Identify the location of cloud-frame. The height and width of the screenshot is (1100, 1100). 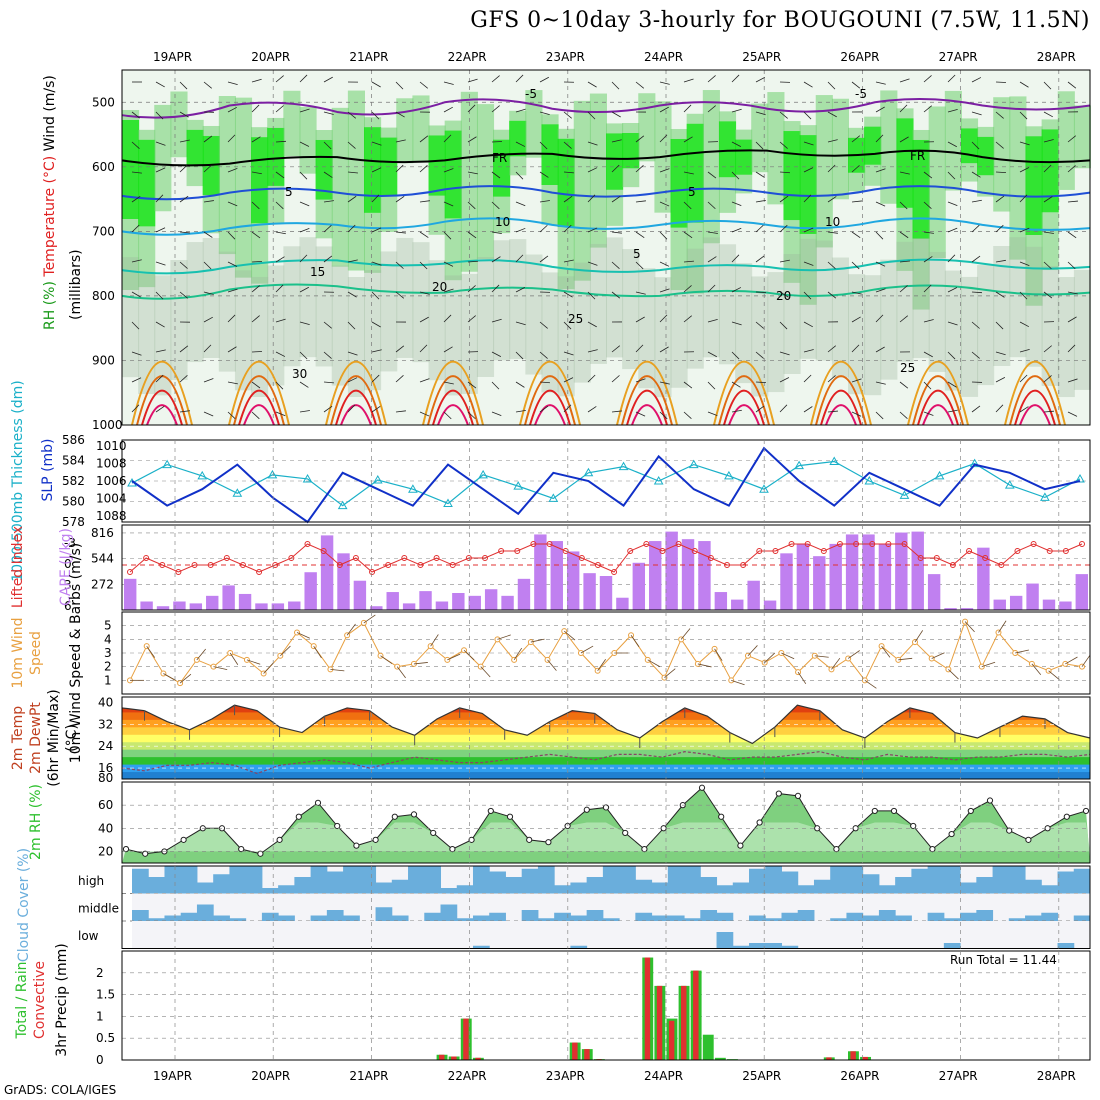
(606, 907).